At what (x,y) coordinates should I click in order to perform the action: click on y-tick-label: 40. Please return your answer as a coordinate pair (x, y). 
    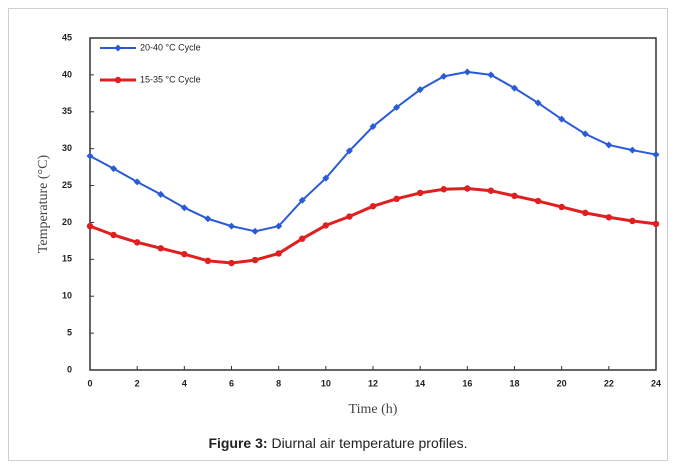
    Looking at the image, I should click on (67, 74).